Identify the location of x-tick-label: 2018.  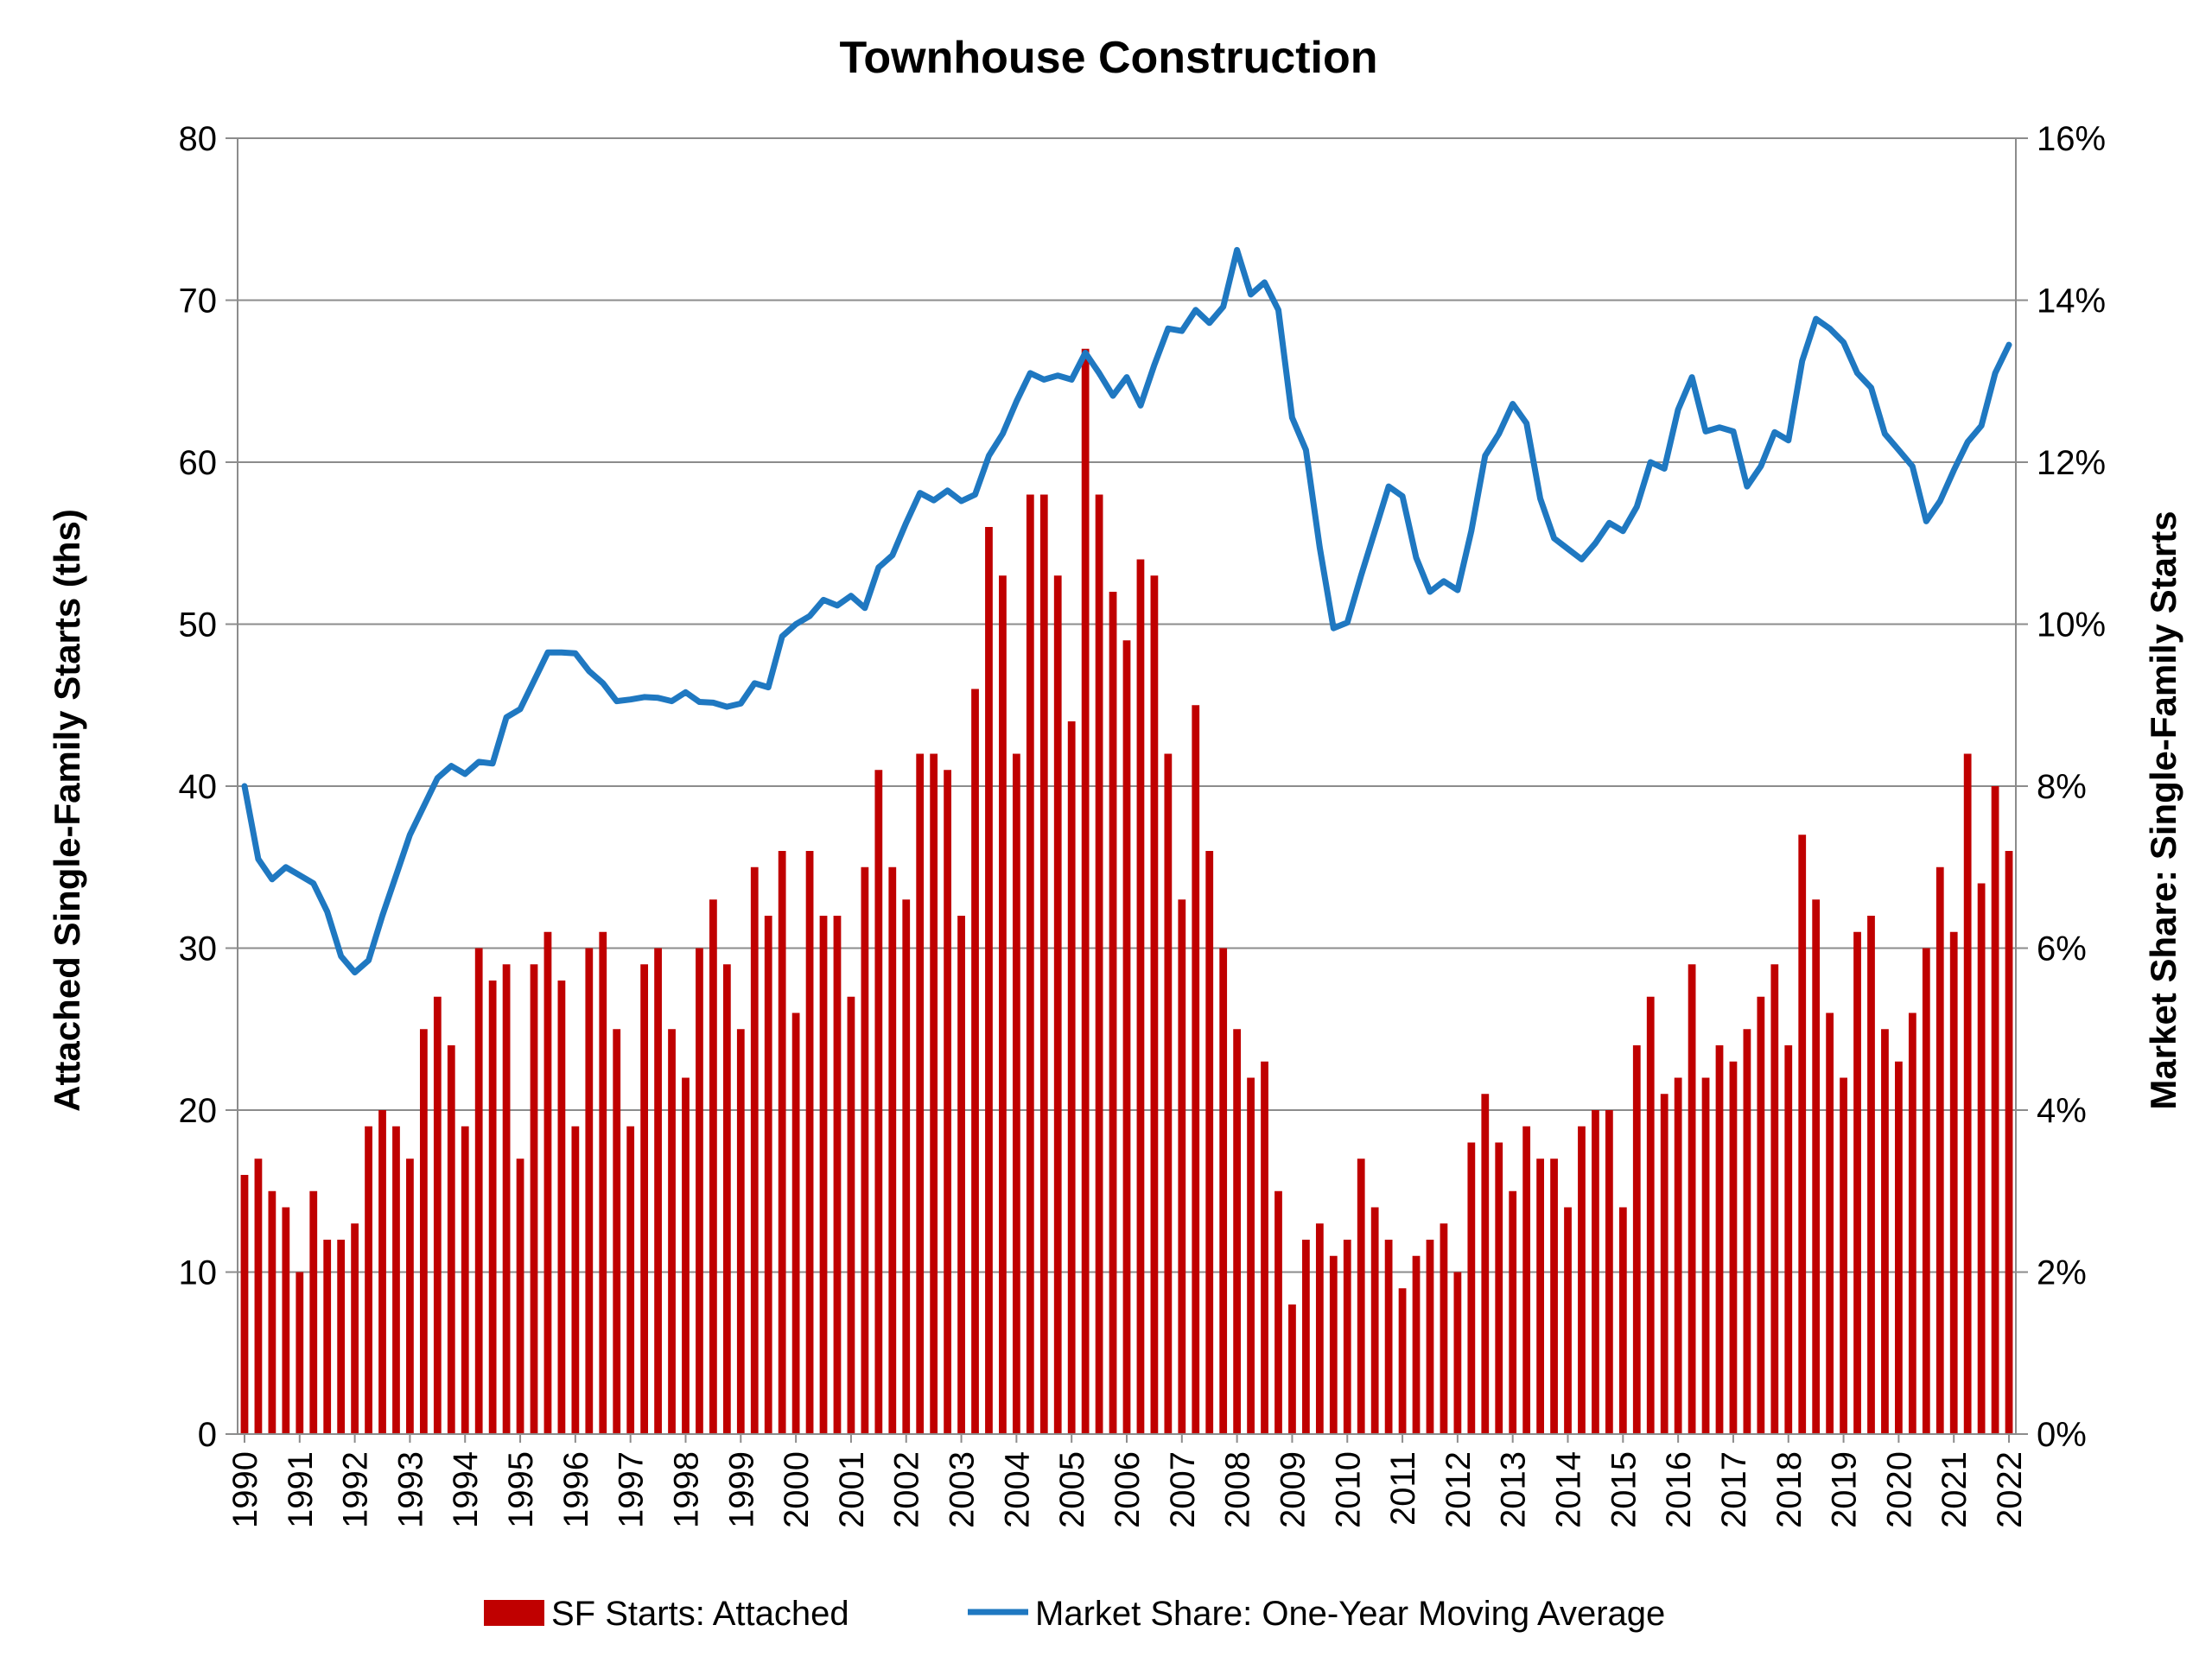
(1789, 1490).